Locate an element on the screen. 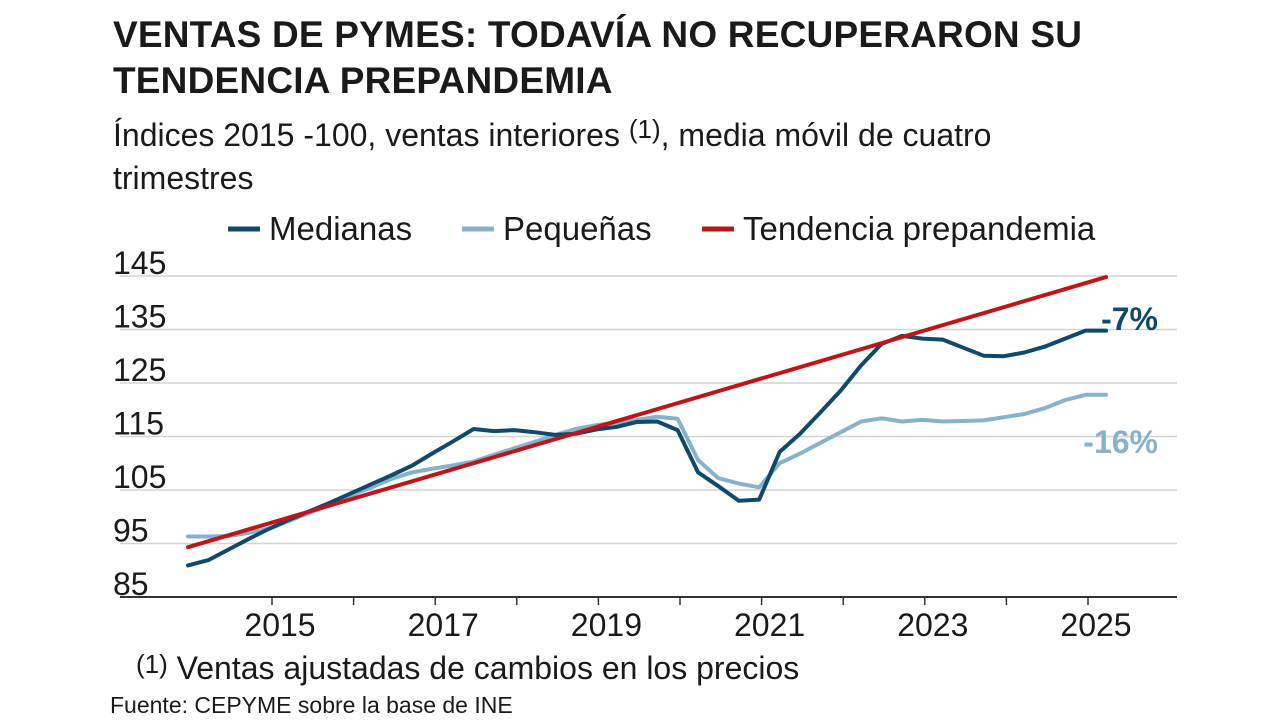 The width and height of the screenshot is (1280, 720). subtitle-text: Índices 2015 -100, ventas interiores is located at coordinates (371, 135).